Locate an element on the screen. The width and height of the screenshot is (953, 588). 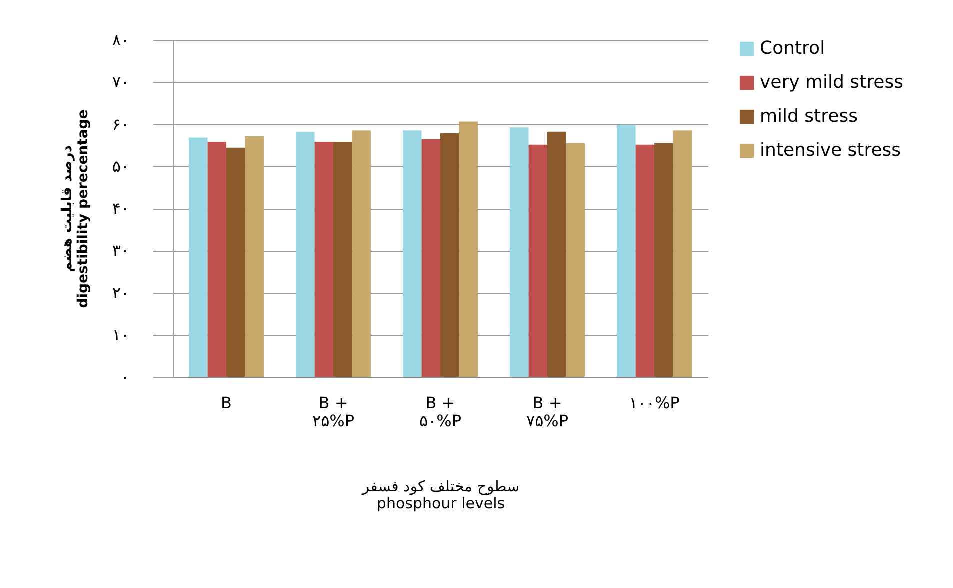
y-tick-label: ۳۰ is located at coordinates (121, 250).